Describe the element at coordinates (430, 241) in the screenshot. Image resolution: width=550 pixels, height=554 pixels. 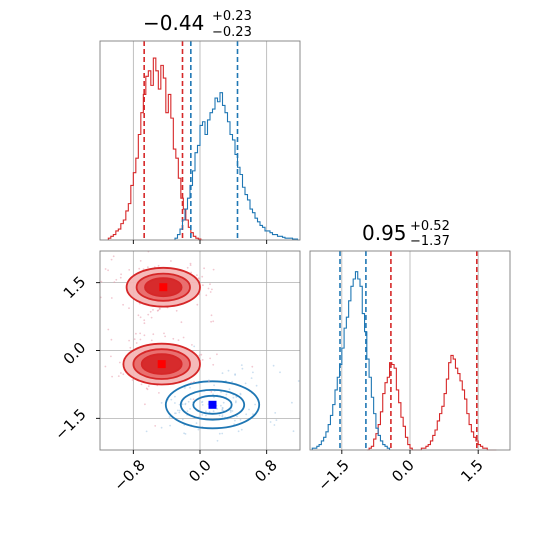
I see `title-param-2-lower: −1.37` at that location.